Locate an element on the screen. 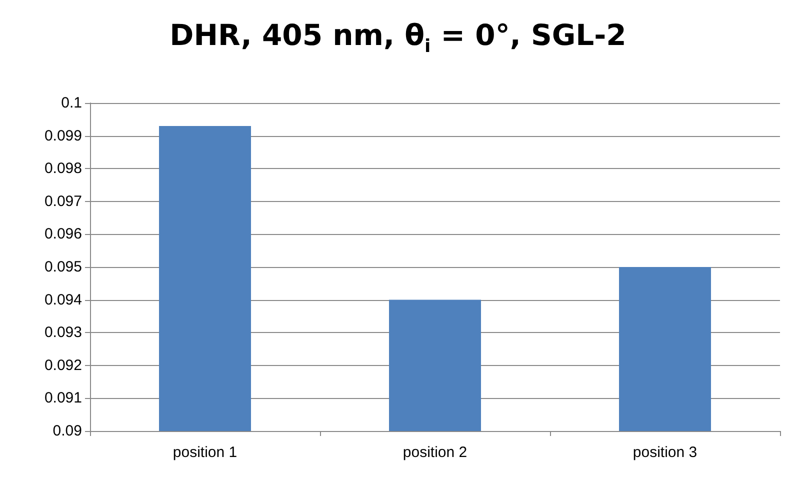 The height and width of the screenshot is (482, 796). y-tick-label: 0.098 is located at coordinates (63, 169).